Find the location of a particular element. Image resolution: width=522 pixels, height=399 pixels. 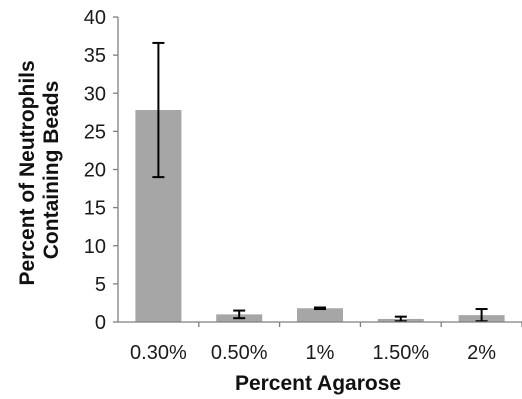

y-axis-ticks: 0 5 10 15 20 25 30 35 40 is located at coordinates (101, 170).